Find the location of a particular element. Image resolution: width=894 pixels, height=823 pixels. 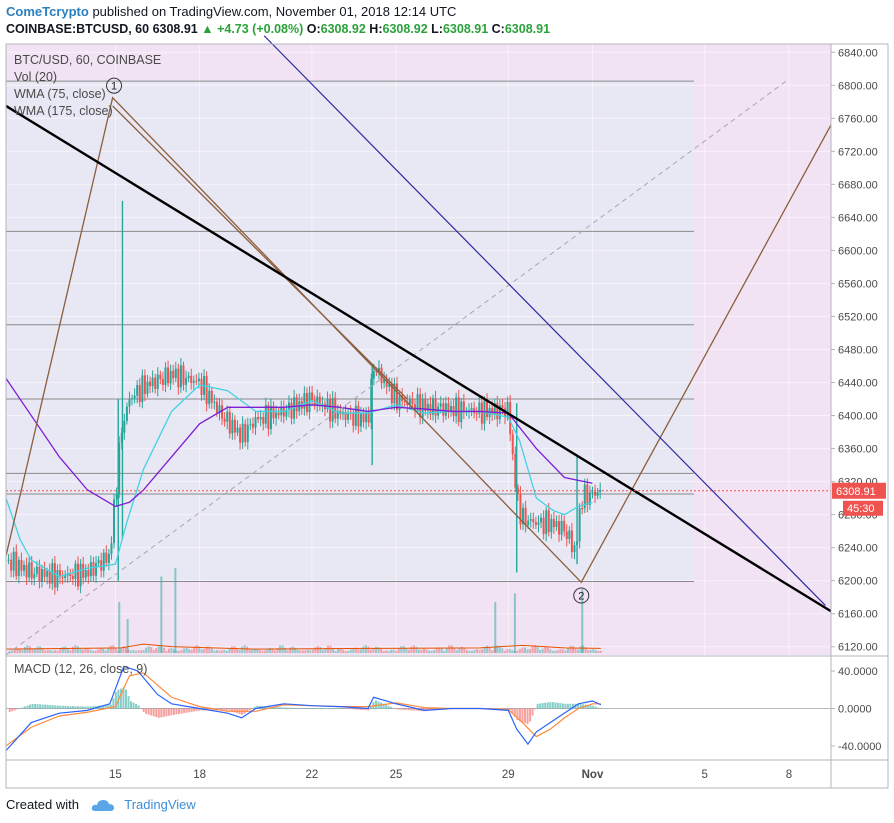

author-name: ComeTcrypto is located at coordinates (47, 11).